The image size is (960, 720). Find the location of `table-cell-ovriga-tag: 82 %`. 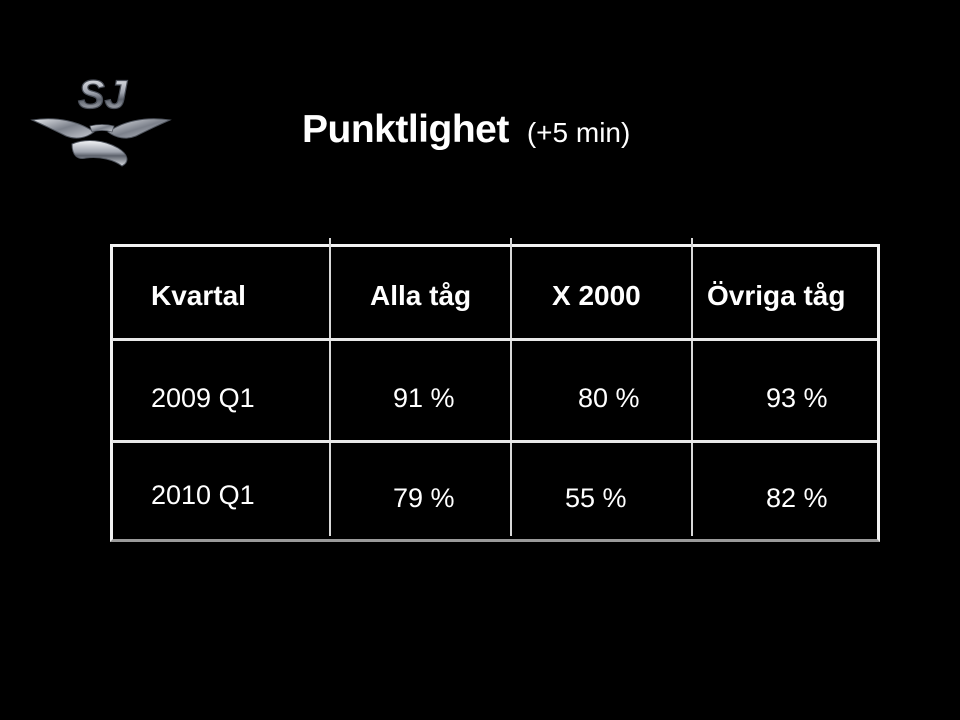

table-cell-ovriga-tag: 82 % is located at coordinates (797, 498).